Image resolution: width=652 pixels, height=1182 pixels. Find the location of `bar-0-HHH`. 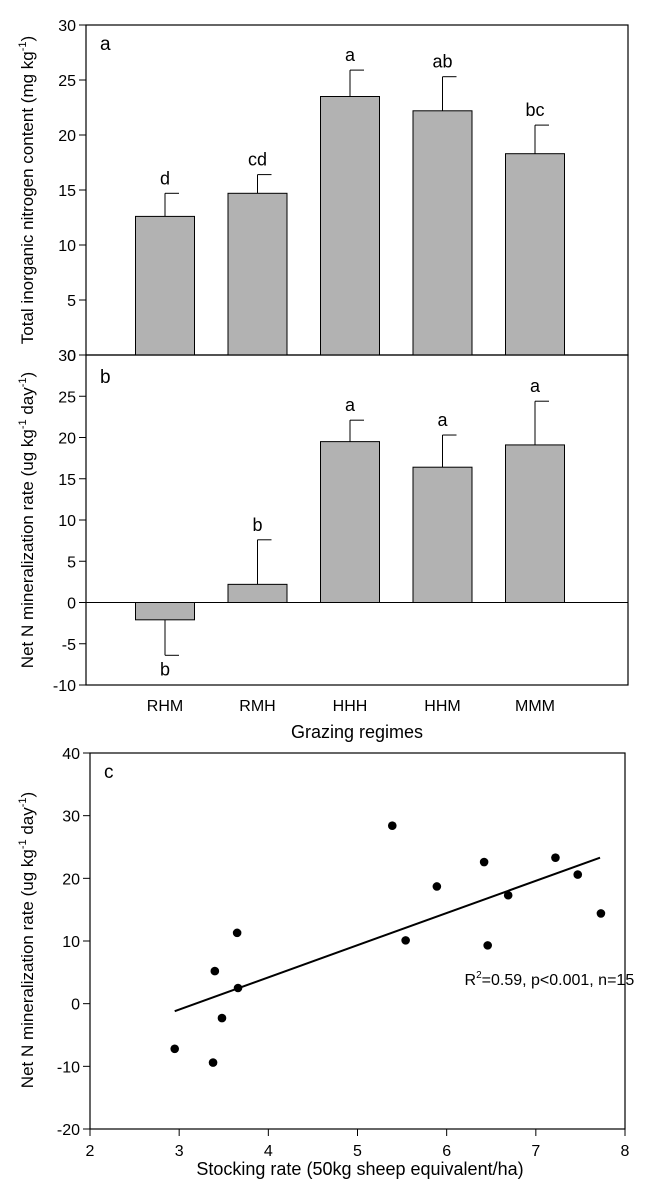

bar-0-HHH is located at coordinates (350, 226).